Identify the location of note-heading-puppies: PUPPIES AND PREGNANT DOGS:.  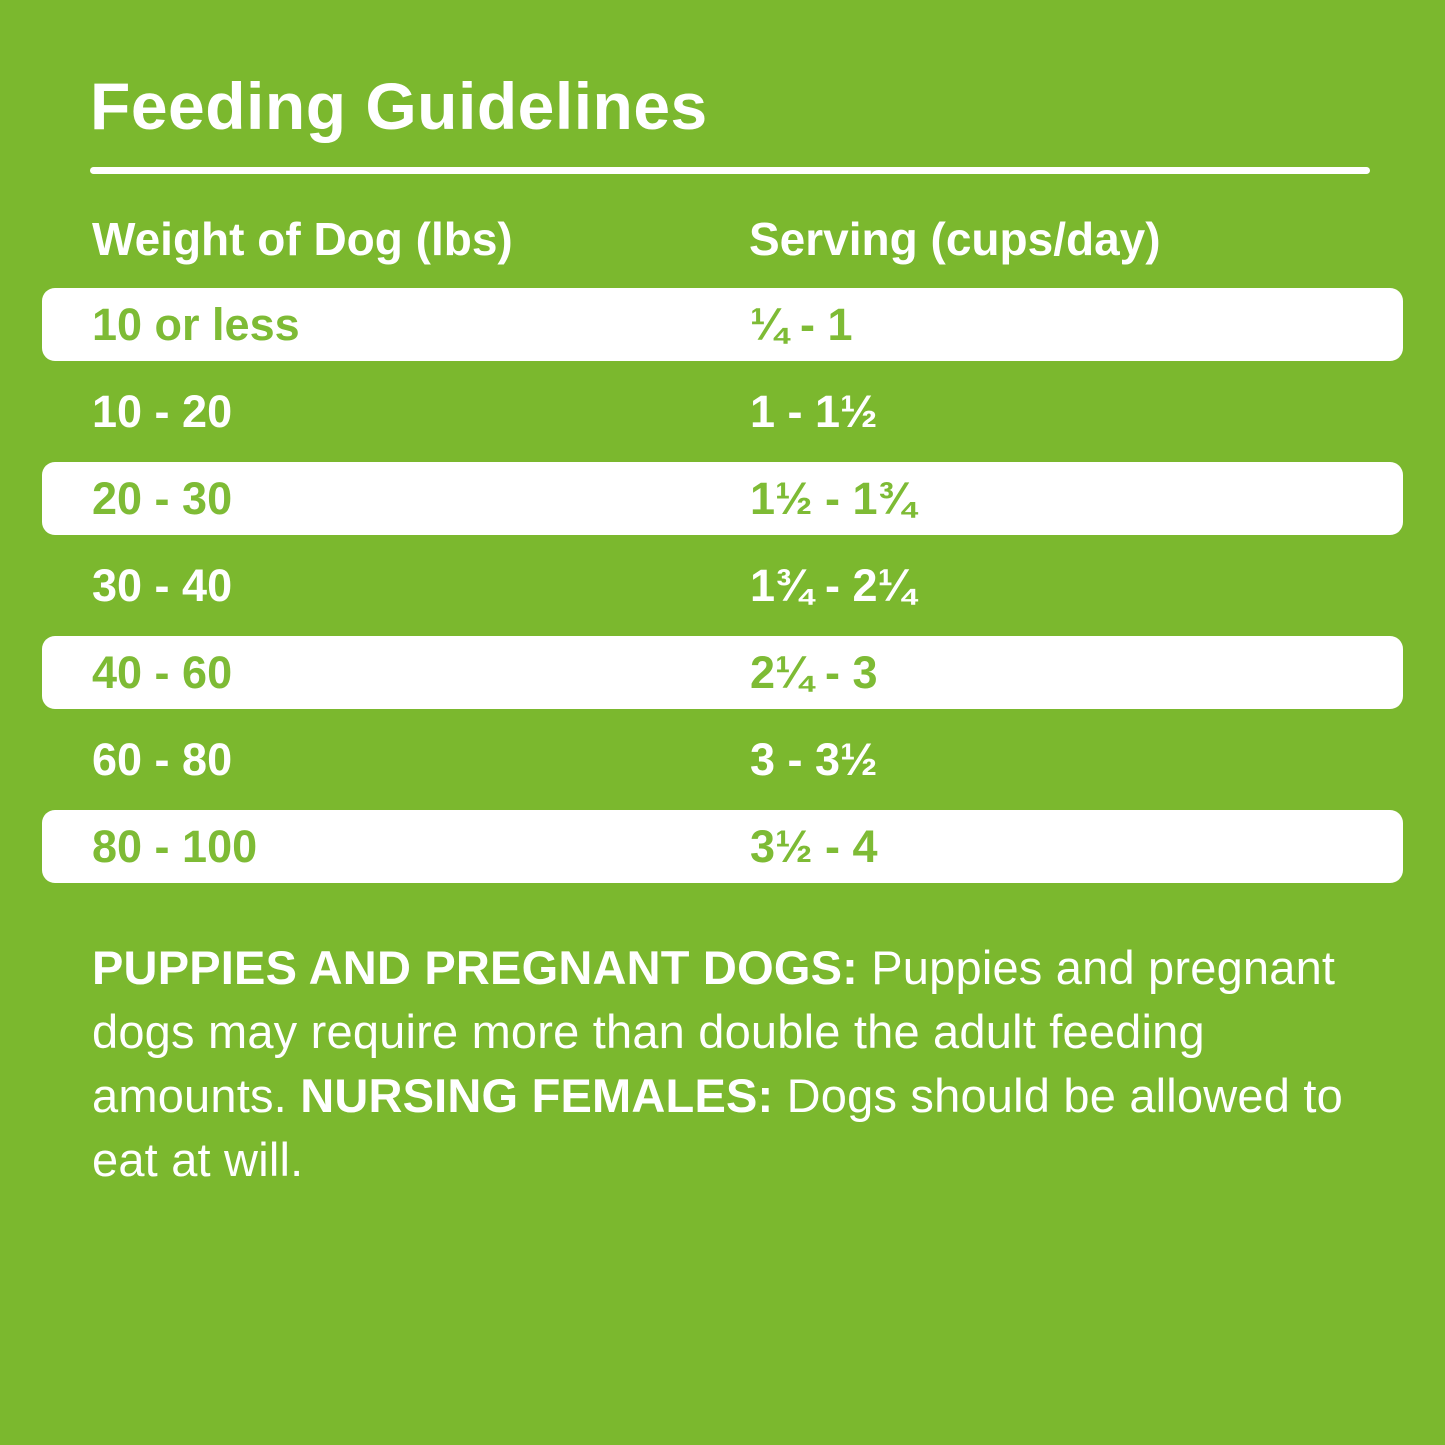
(475, 967).